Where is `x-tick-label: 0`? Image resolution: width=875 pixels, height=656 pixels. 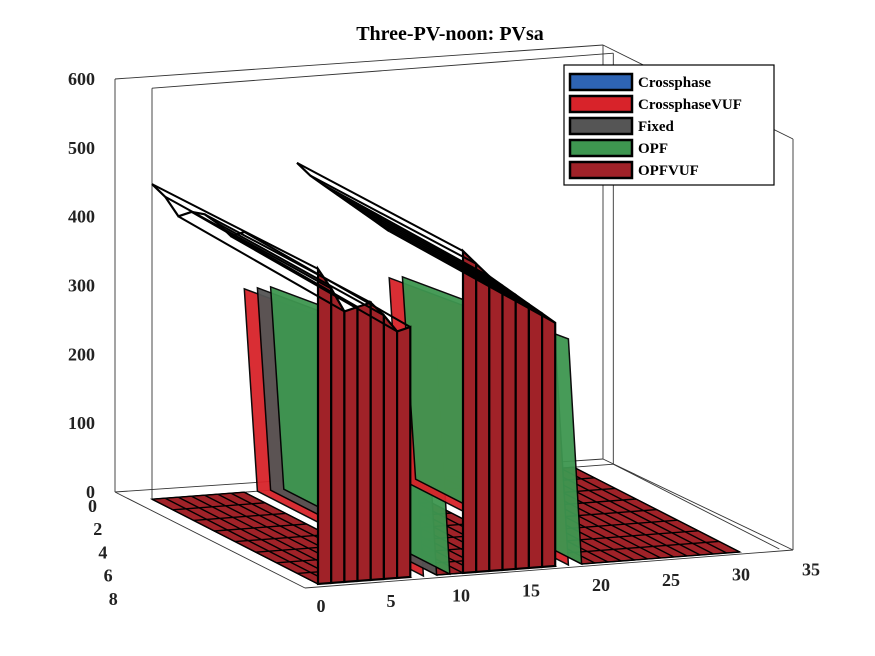 x-tick-label: 0 is located at coordinates (321, 606).